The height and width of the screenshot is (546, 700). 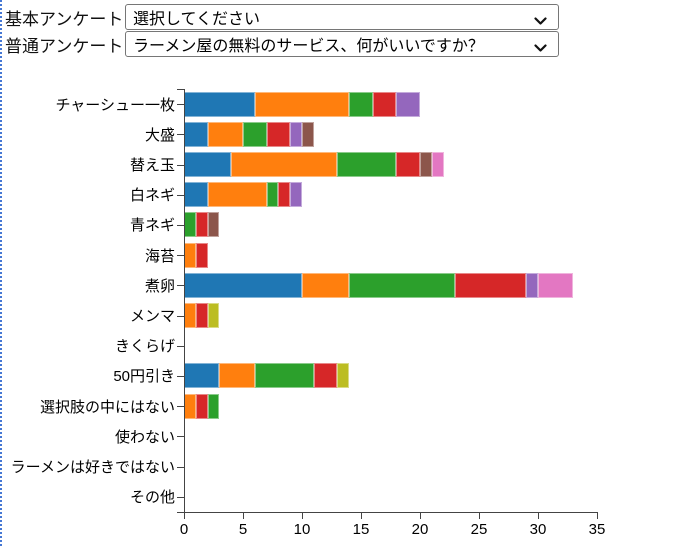 I want to click on x-tick-label: 35, so click(x=597, y=529).